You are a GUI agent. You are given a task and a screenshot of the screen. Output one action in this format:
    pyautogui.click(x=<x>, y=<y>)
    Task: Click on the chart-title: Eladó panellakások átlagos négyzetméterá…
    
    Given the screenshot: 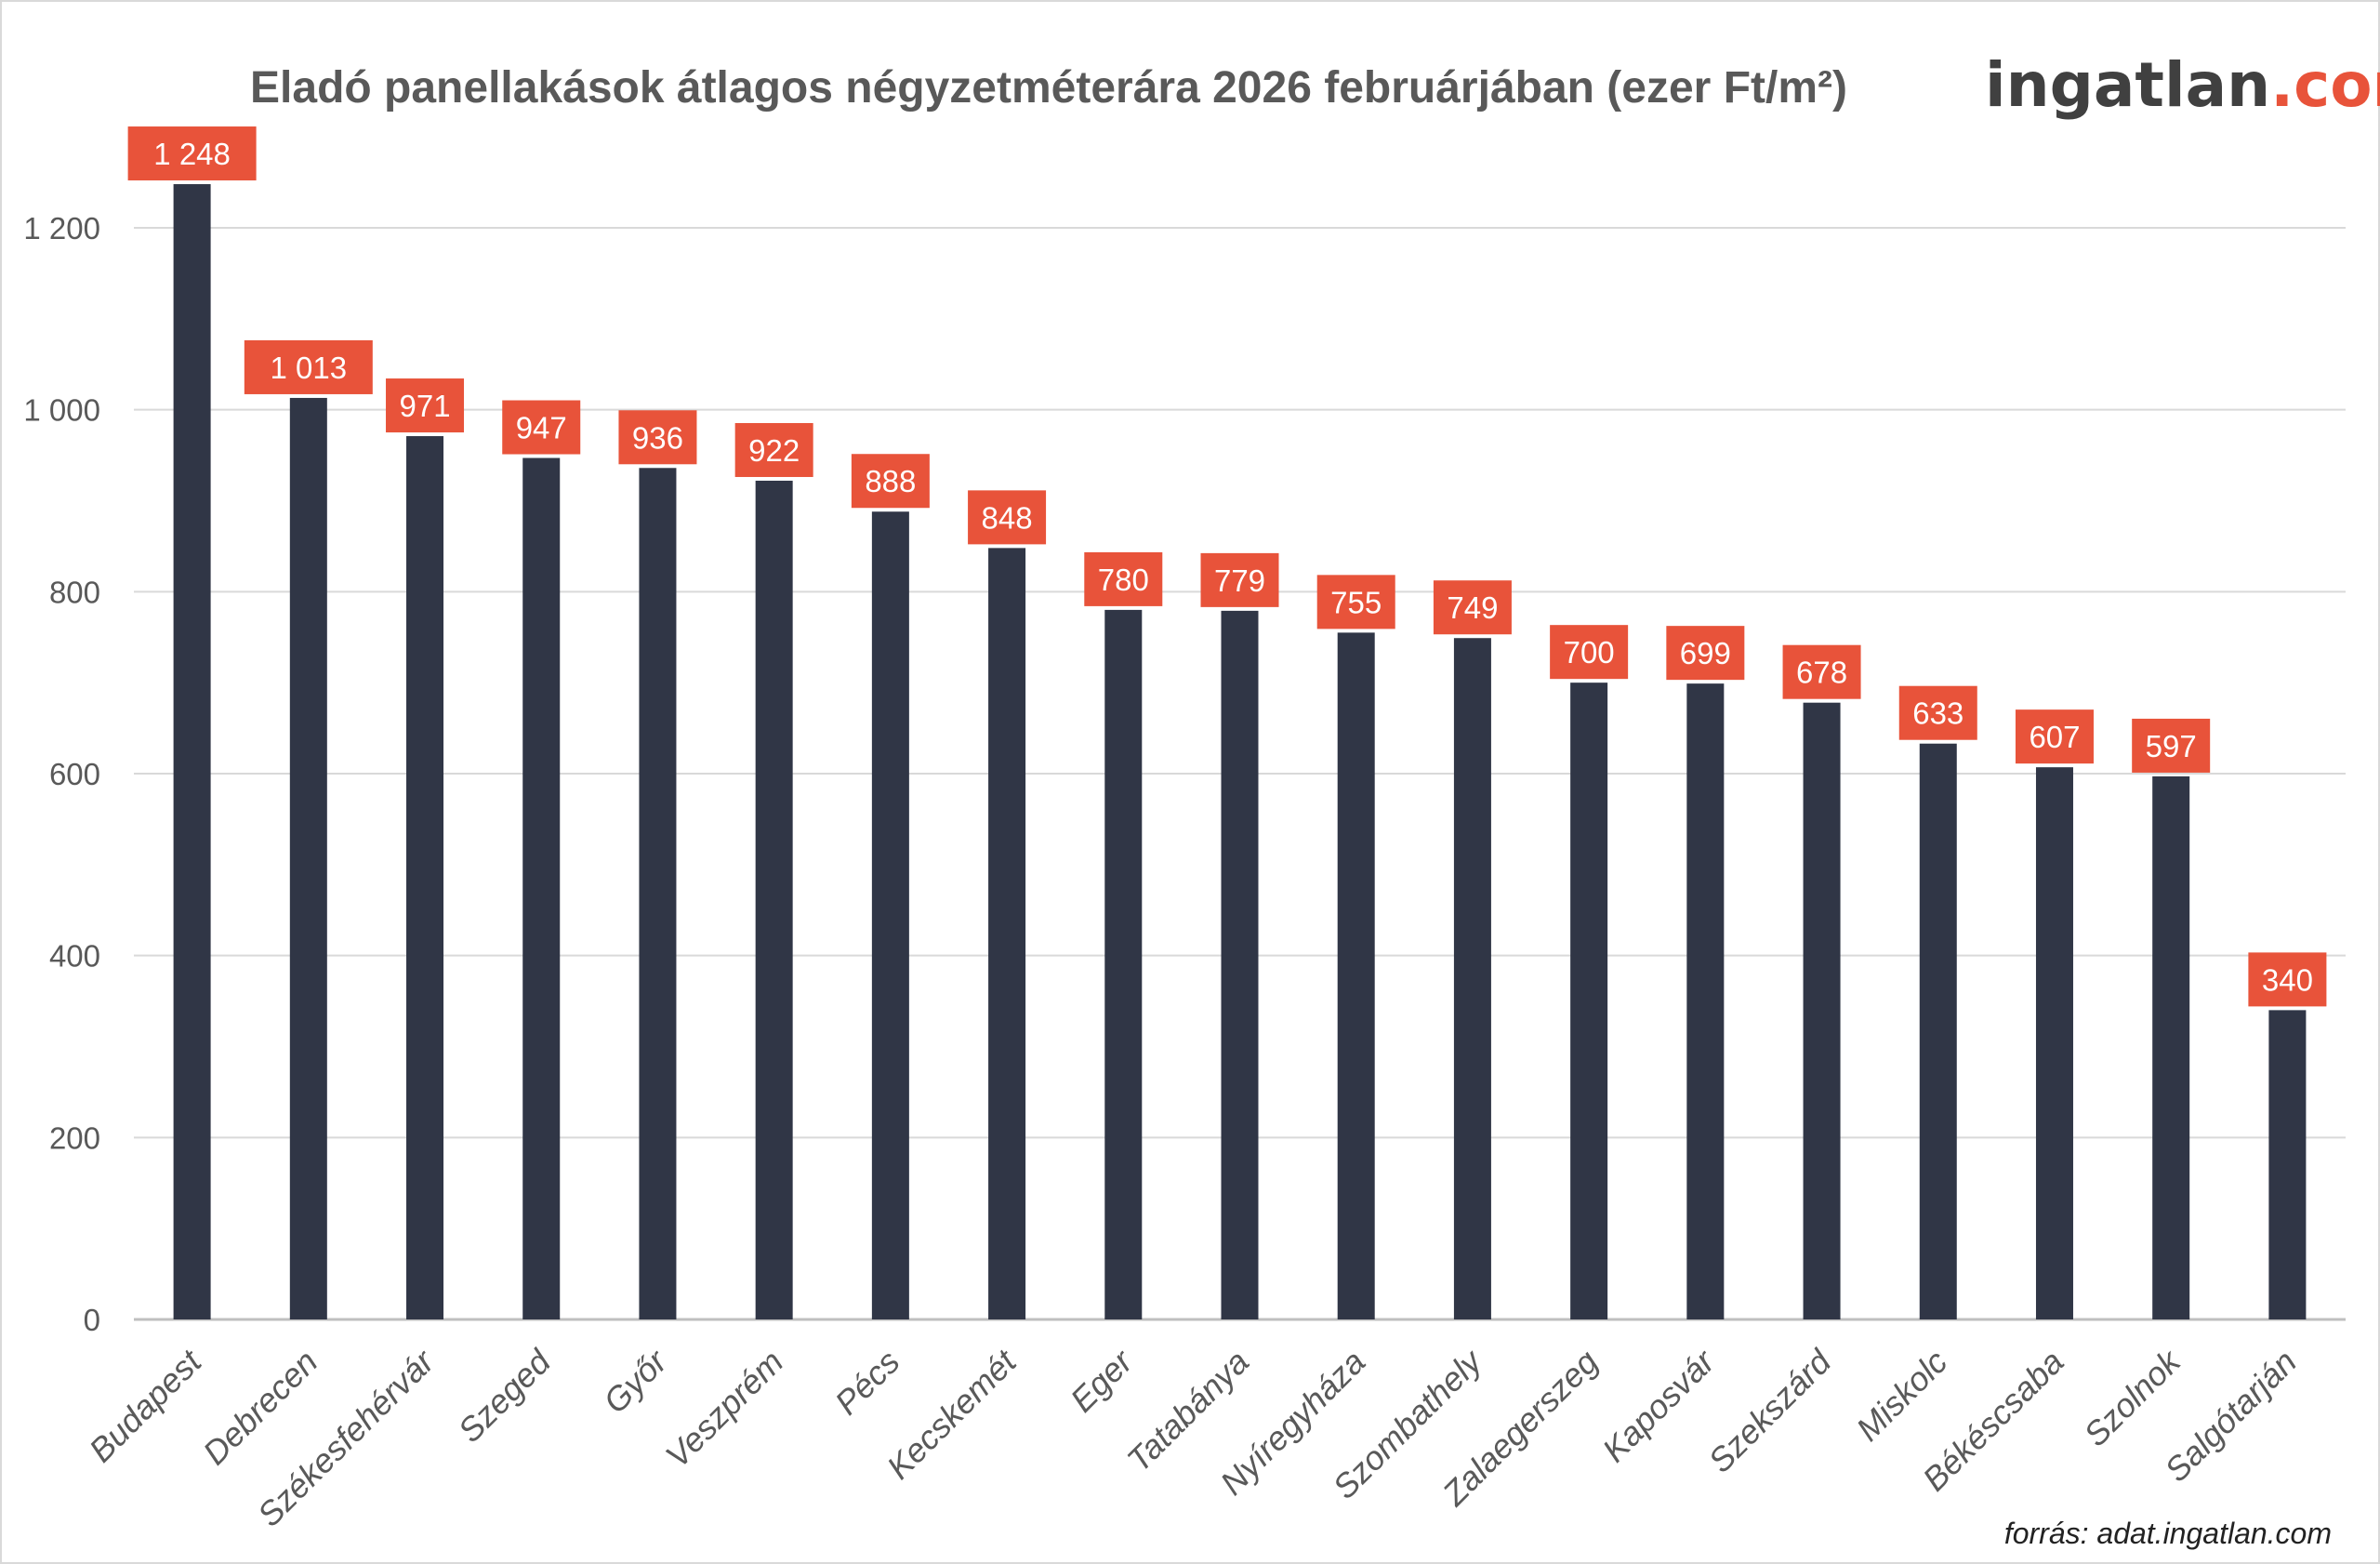 What is the action you would take?
    pyautogui.click(x=1048, y=88)
    